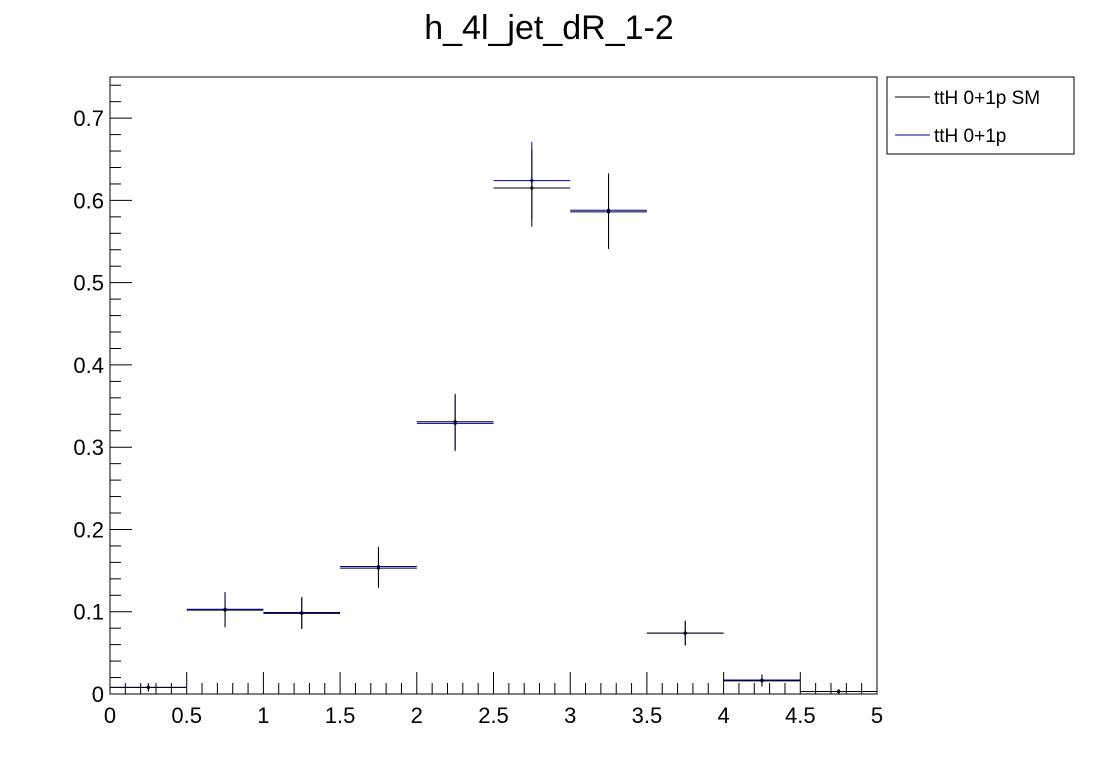 The height and width of the screenshot is (772, 1096). What do you see at coordinates (88, 200) in the screenshot?
I see `y-tick-label: 0.6` at bounding box center [88, 200].